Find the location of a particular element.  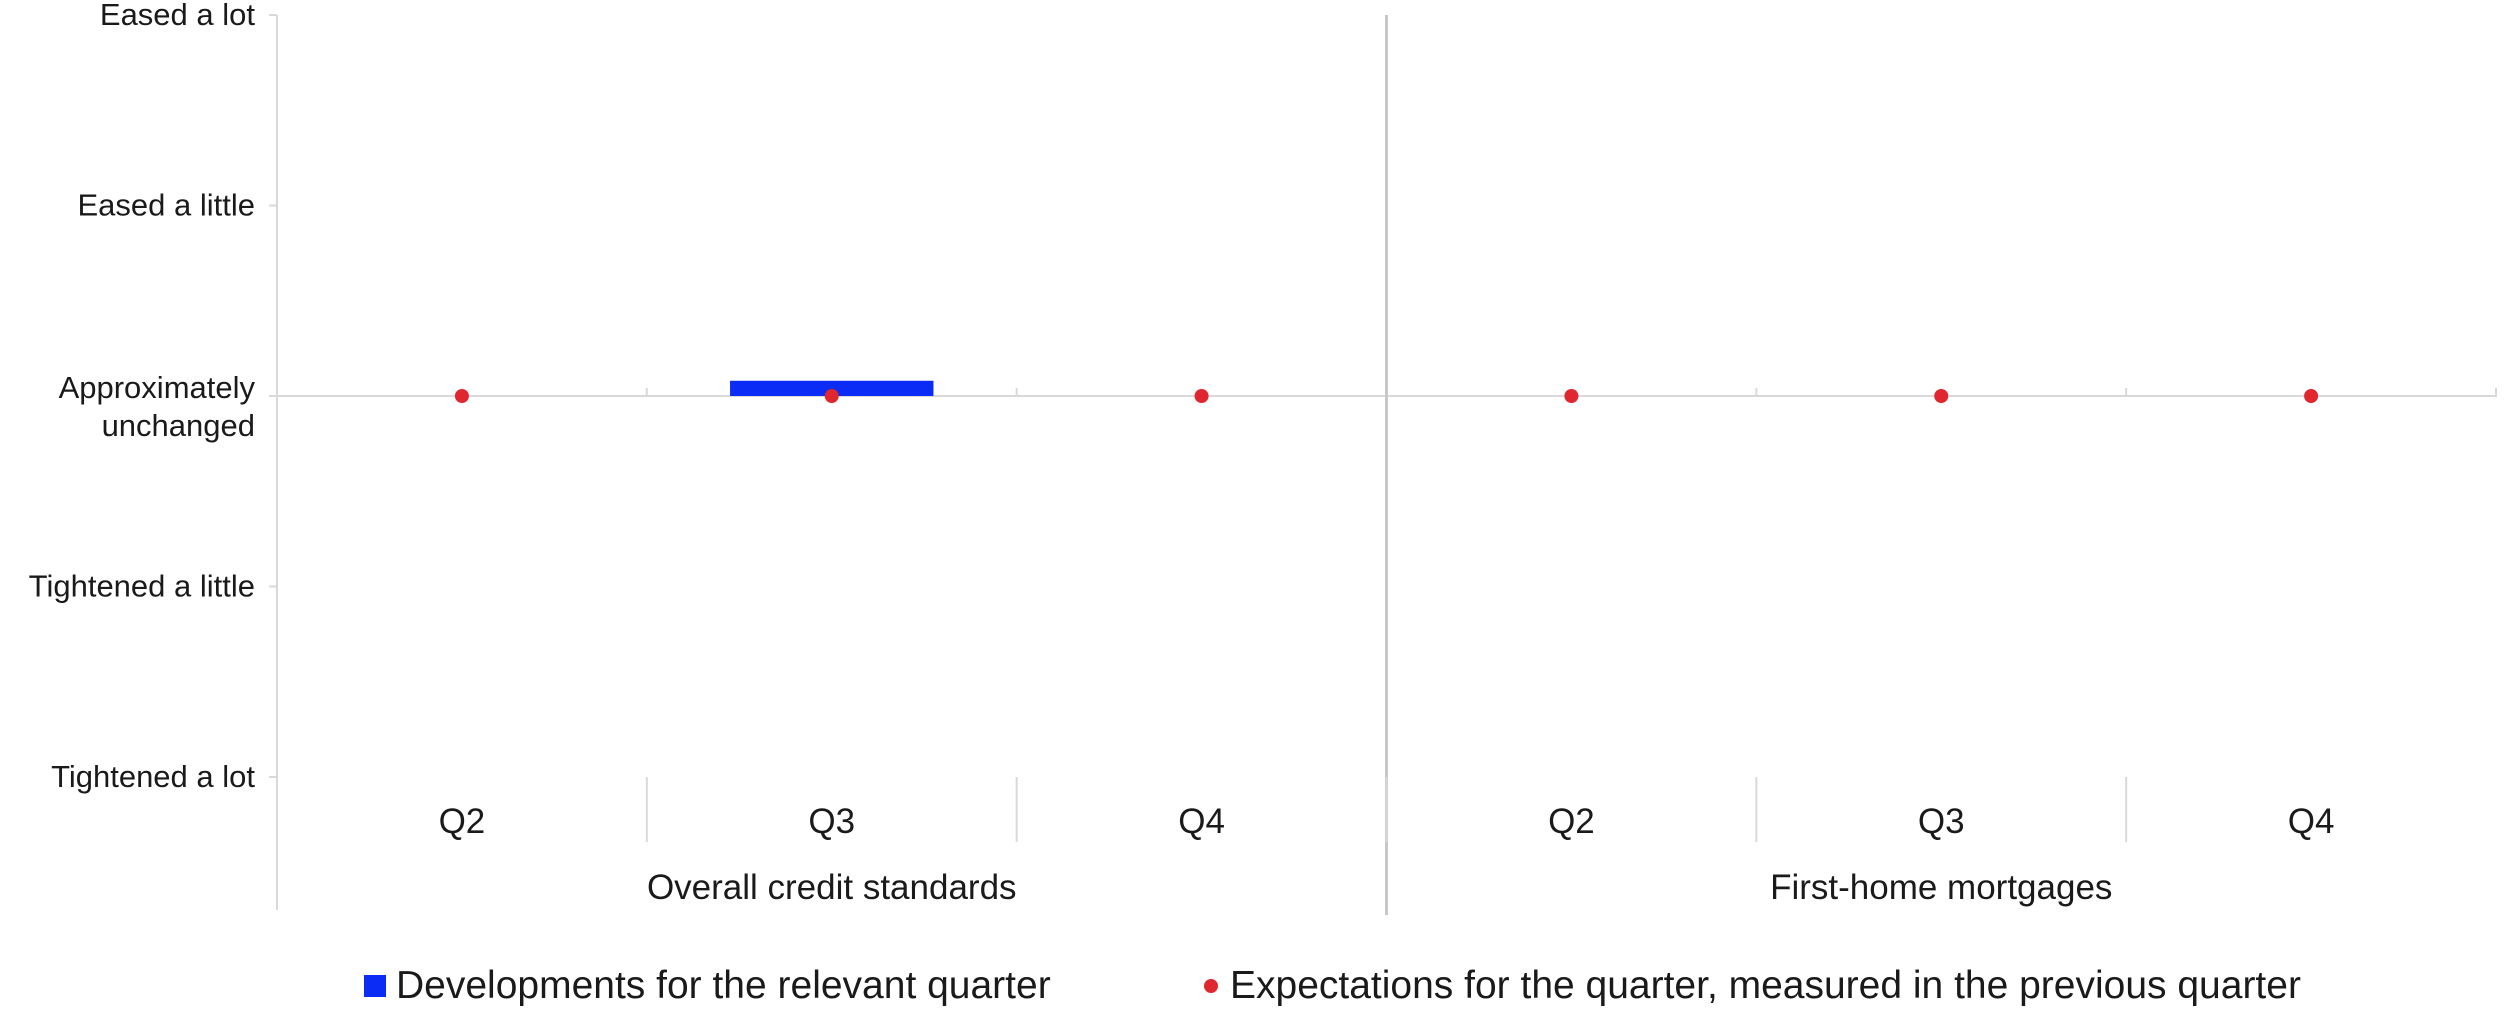

y-tick-label: Tightened a lot is located at coordinates (153, 776).